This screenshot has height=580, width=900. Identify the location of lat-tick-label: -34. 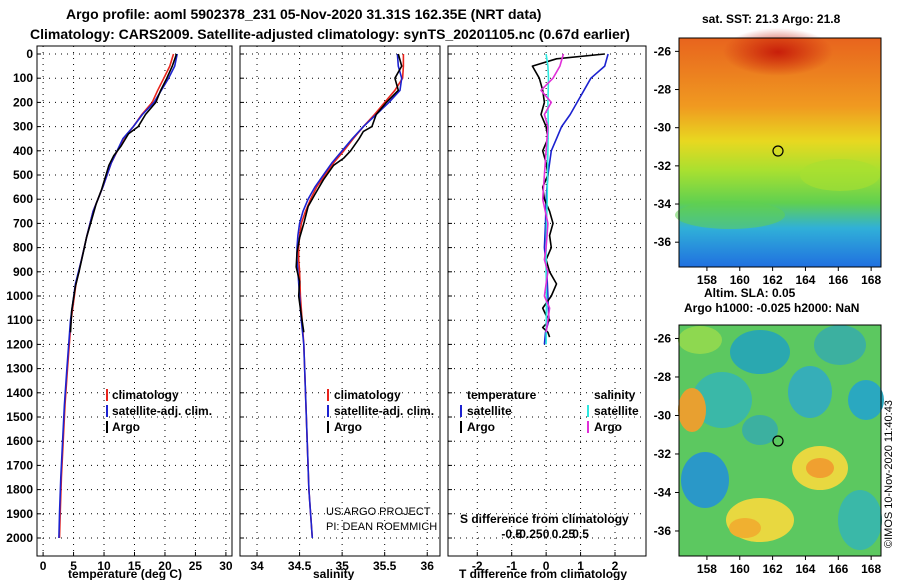
(663, 204).